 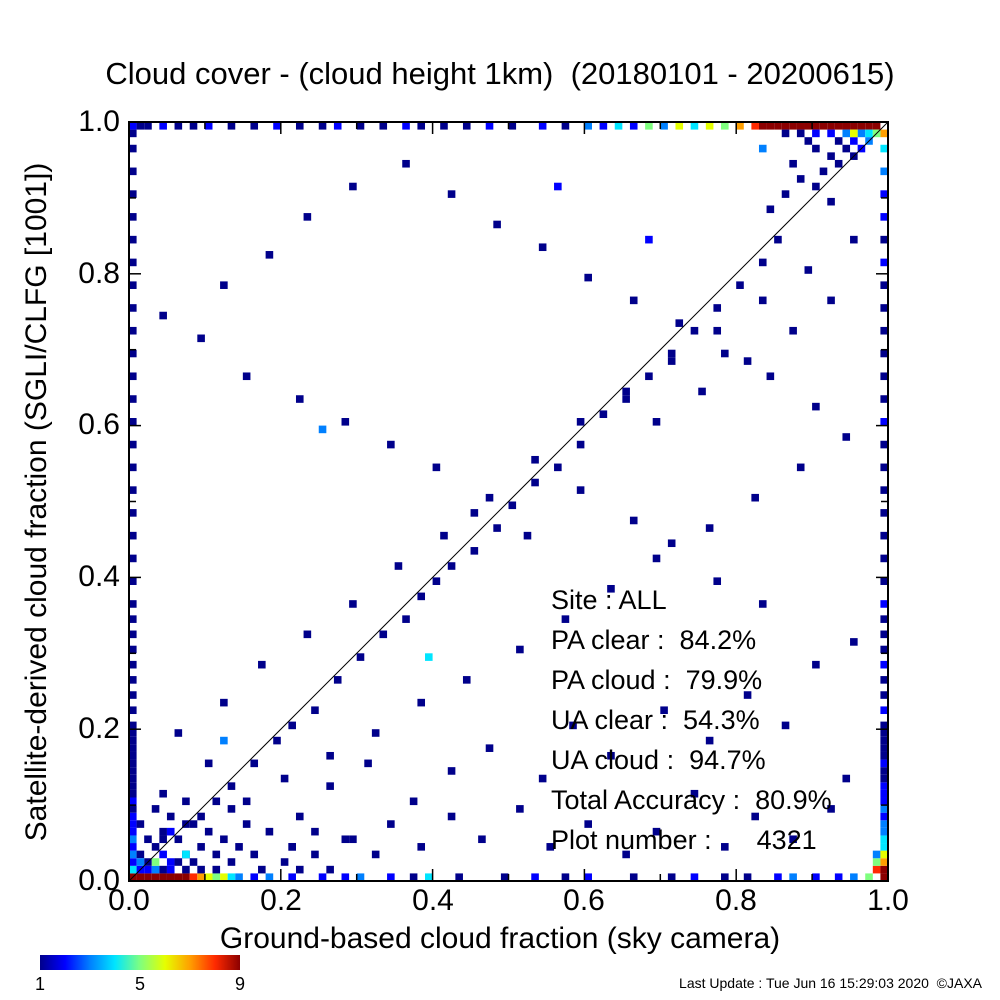 I want to click on colorbar-tick-label: 1, so click(x=40, y=984).